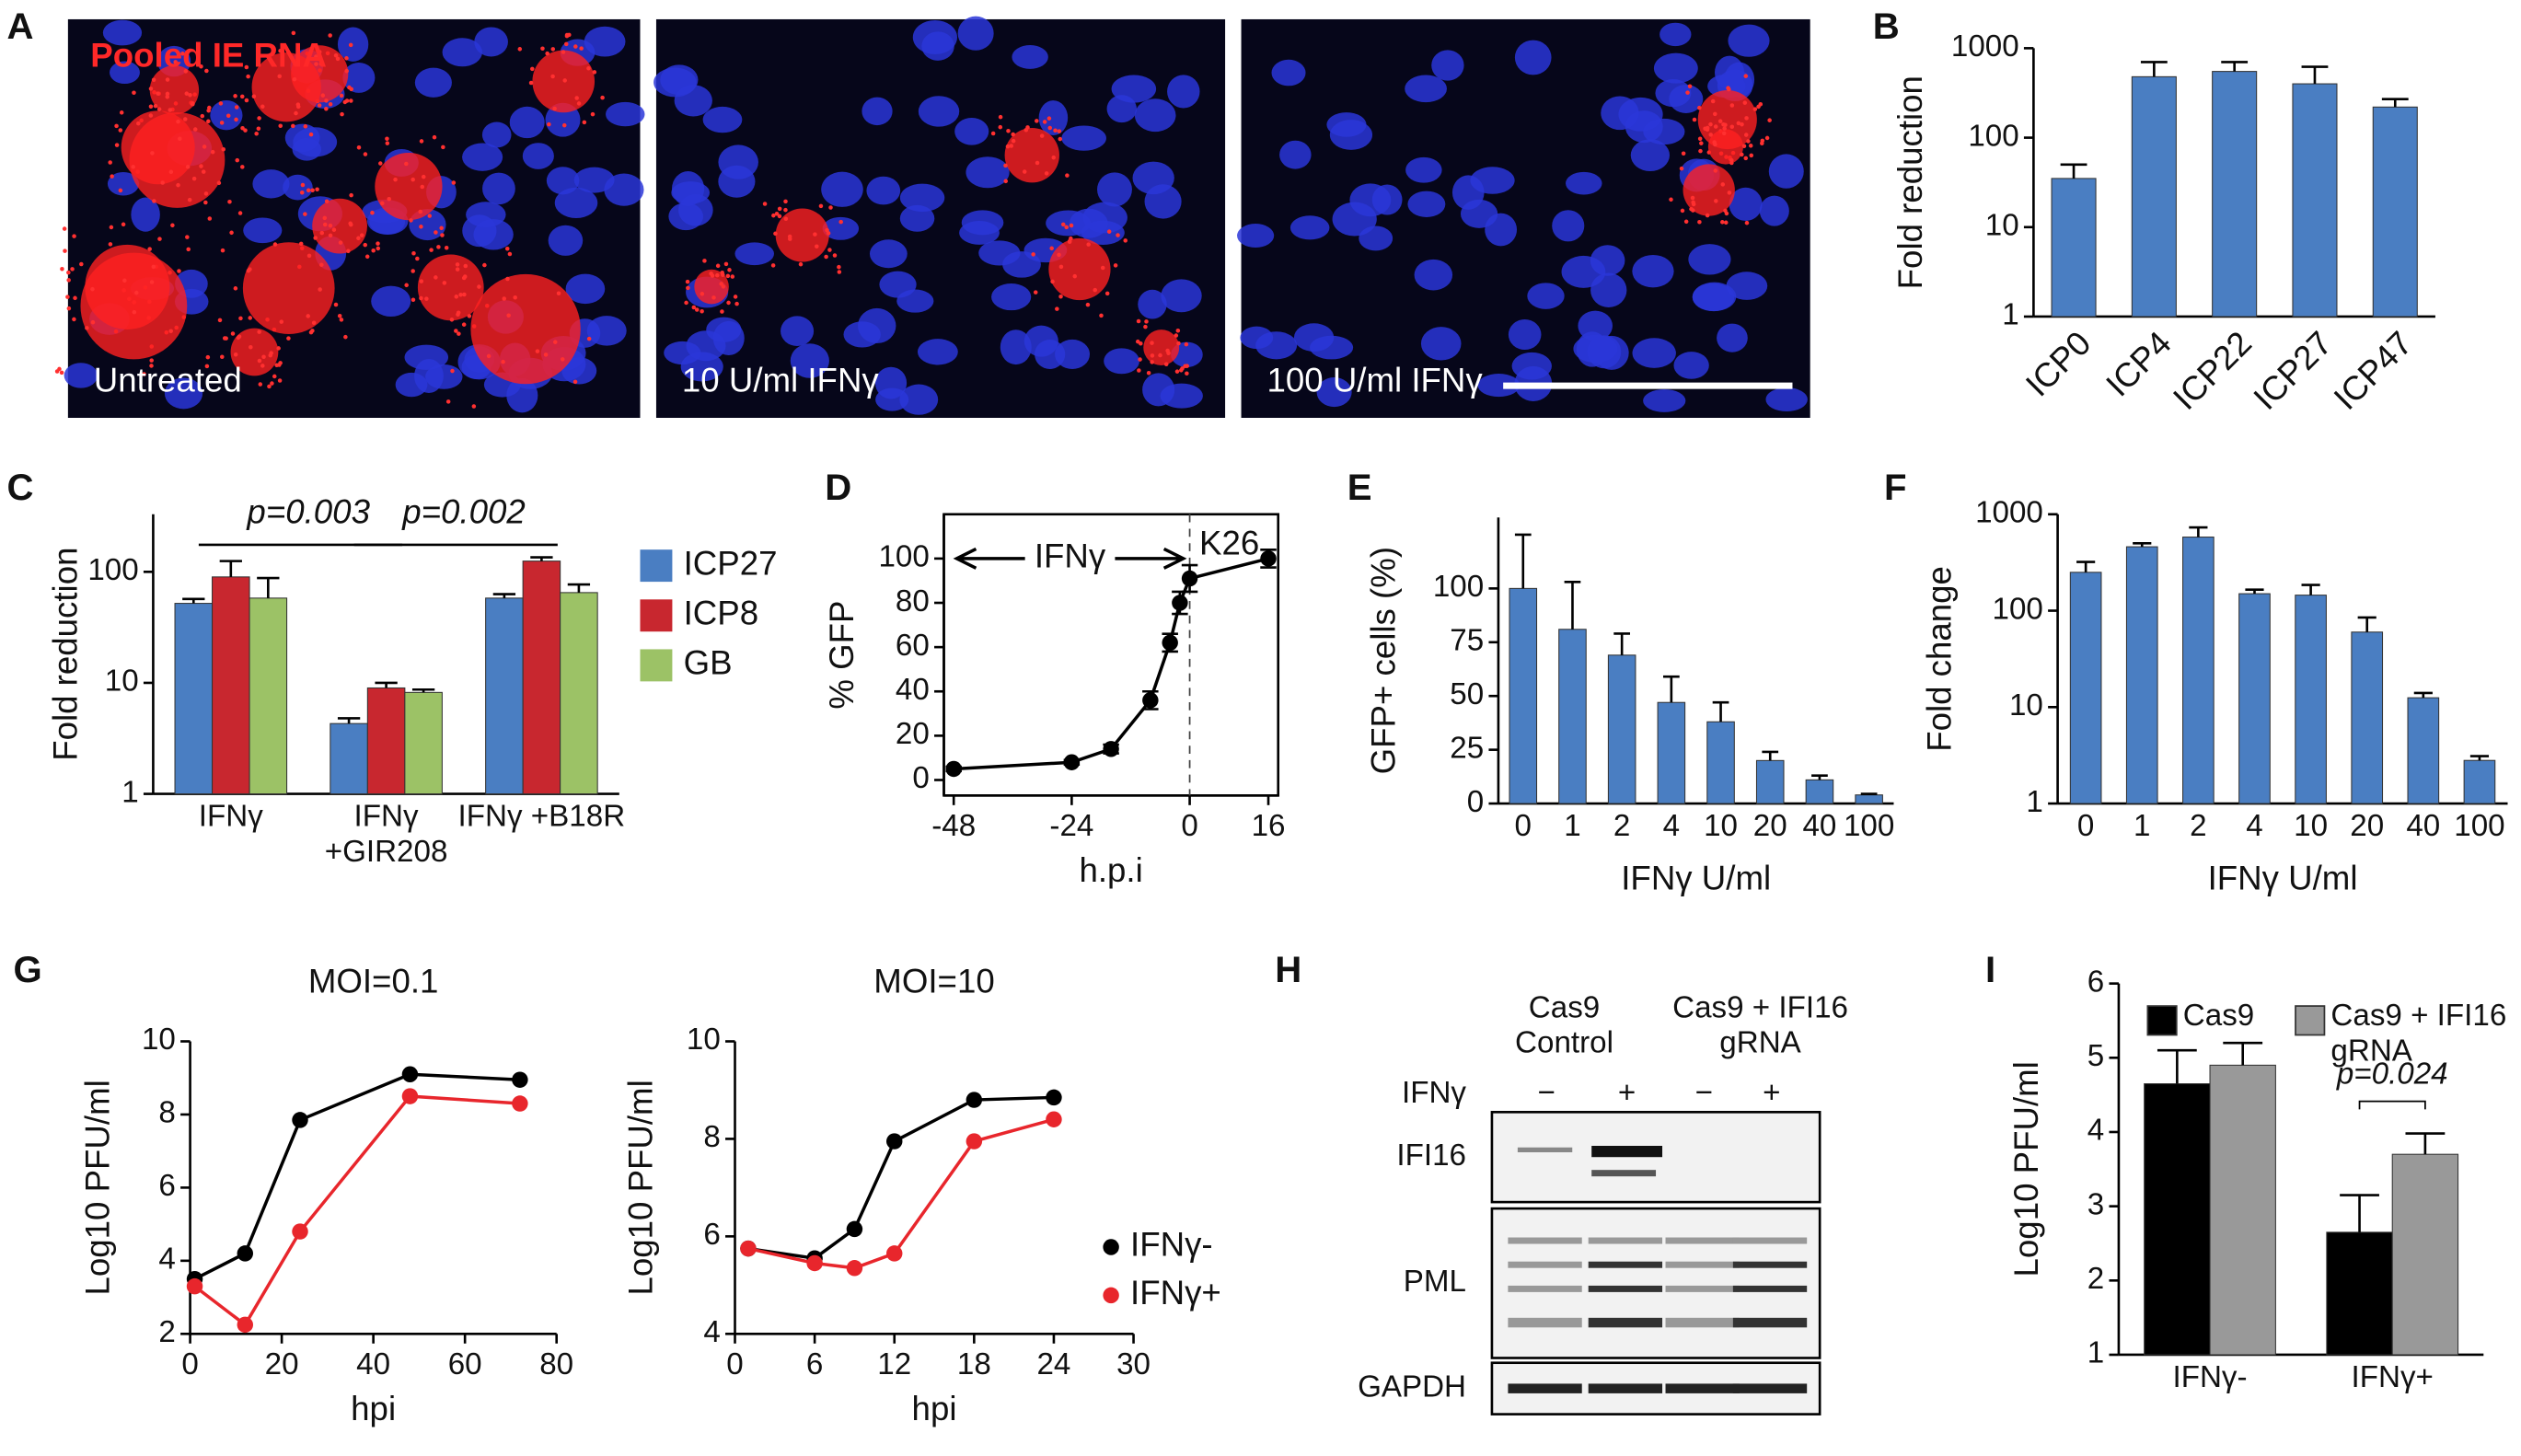  I want to click on y-tick-label: 100, so click(1993, 136).